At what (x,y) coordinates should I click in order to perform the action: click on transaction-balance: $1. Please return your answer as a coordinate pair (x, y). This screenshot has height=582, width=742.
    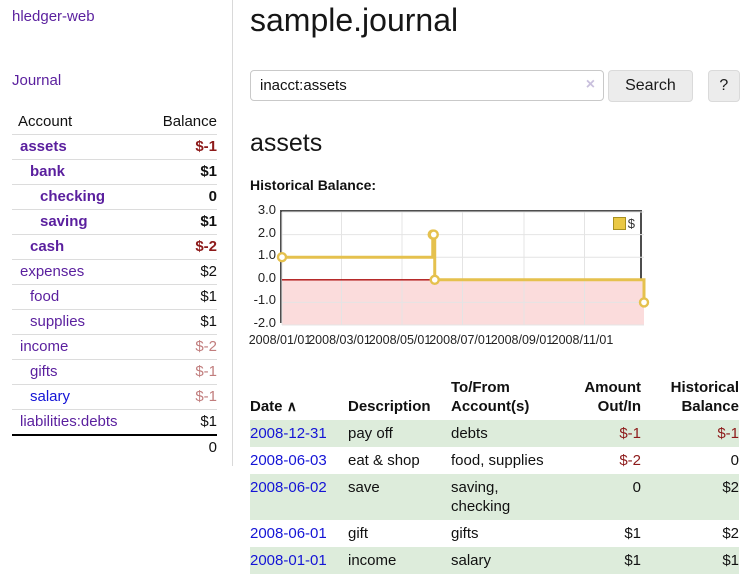
    Looking at the image, I should click on (730, 560).